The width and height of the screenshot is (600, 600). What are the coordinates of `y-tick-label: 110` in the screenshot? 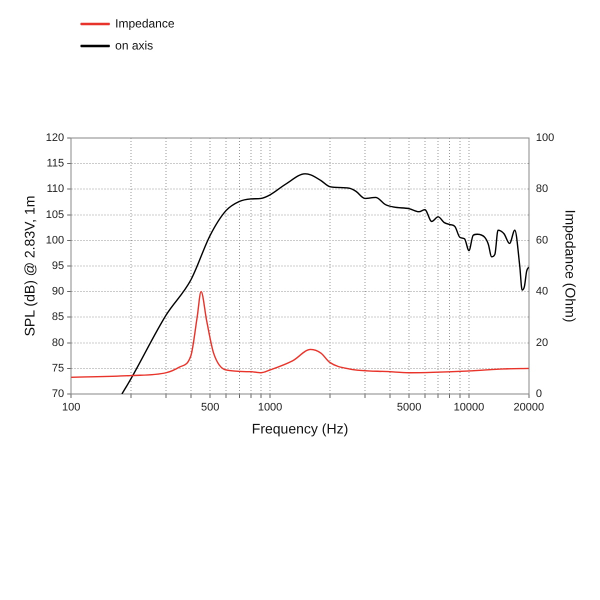 It's located at (55, 189).